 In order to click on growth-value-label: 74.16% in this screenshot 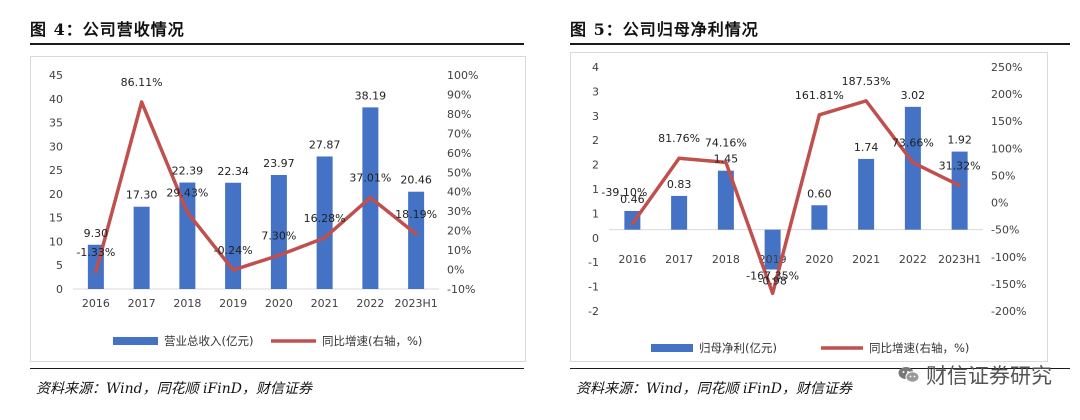, I will do `click(726, 142)`.